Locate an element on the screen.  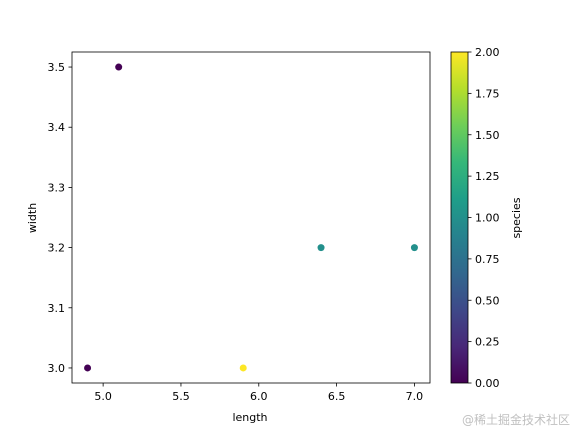
y-tick-label: 3.1 is located at coordinates (57, 308).